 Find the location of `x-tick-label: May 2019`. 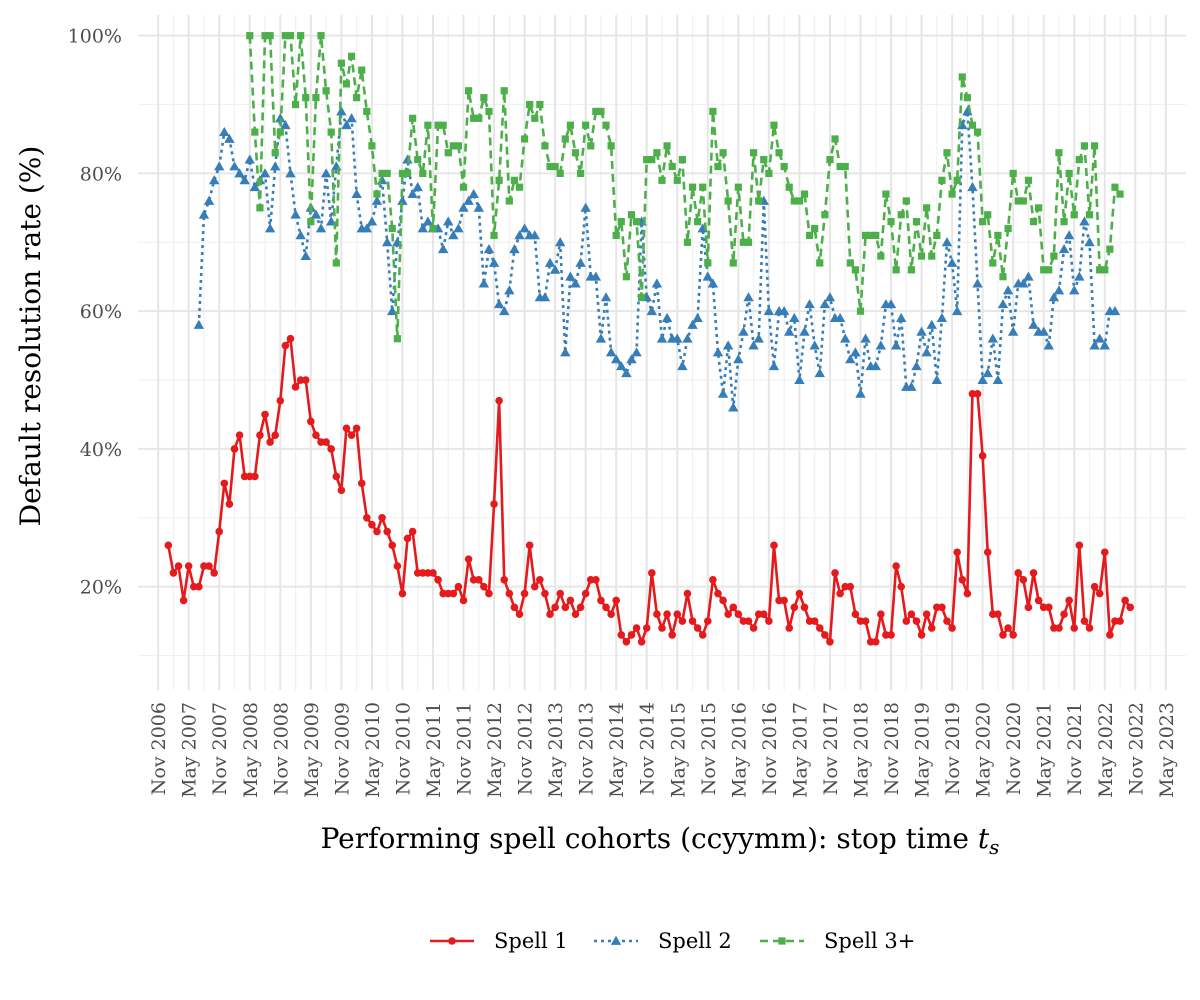

x-tick-label: May 2019 is located at coordinates (923, 750).